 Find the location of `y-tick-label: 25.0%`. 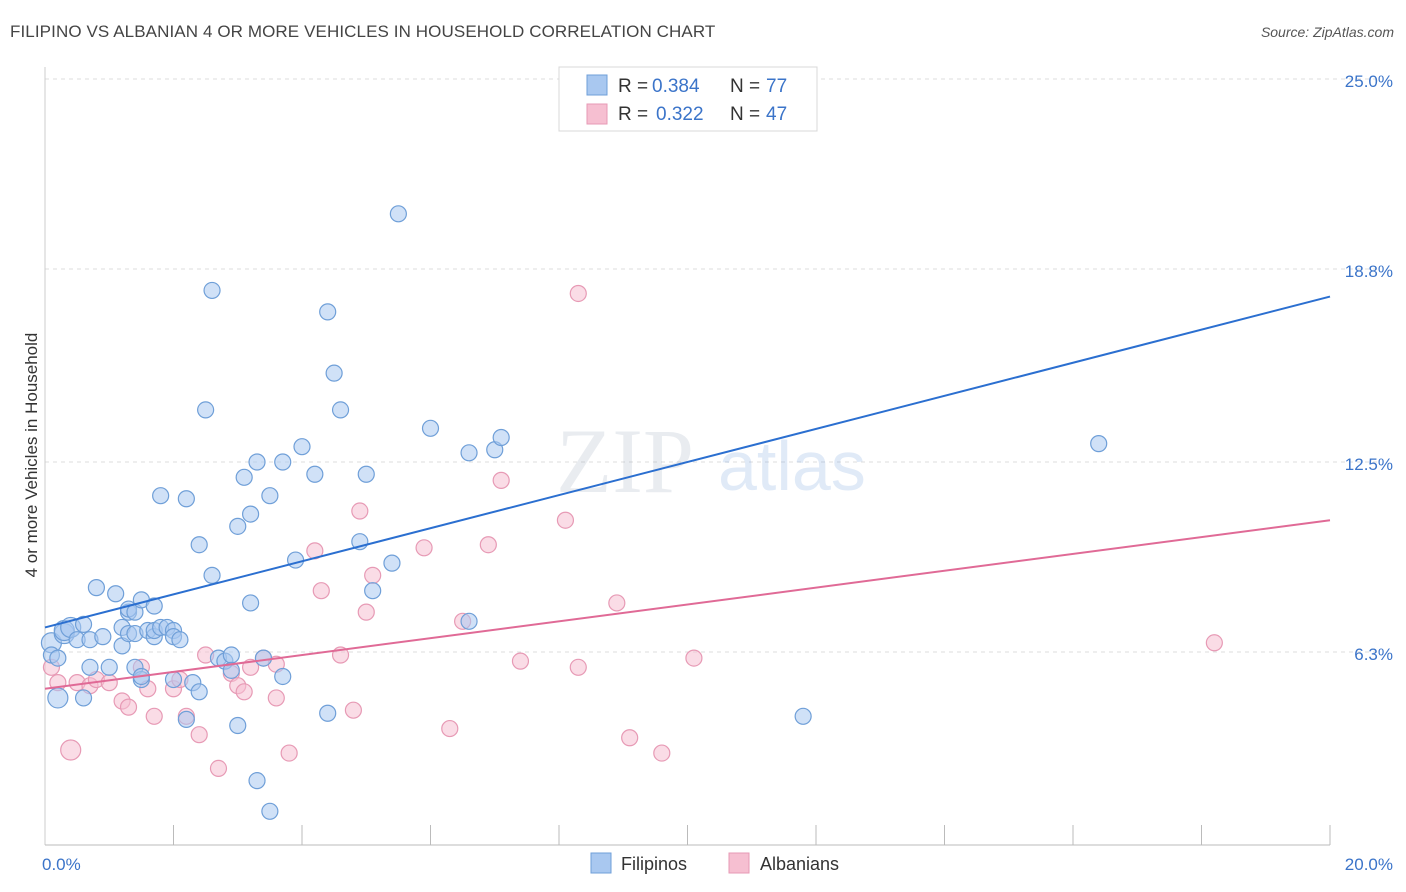

y-tick-label: 25.0% is located at coordinates (1369, 81).